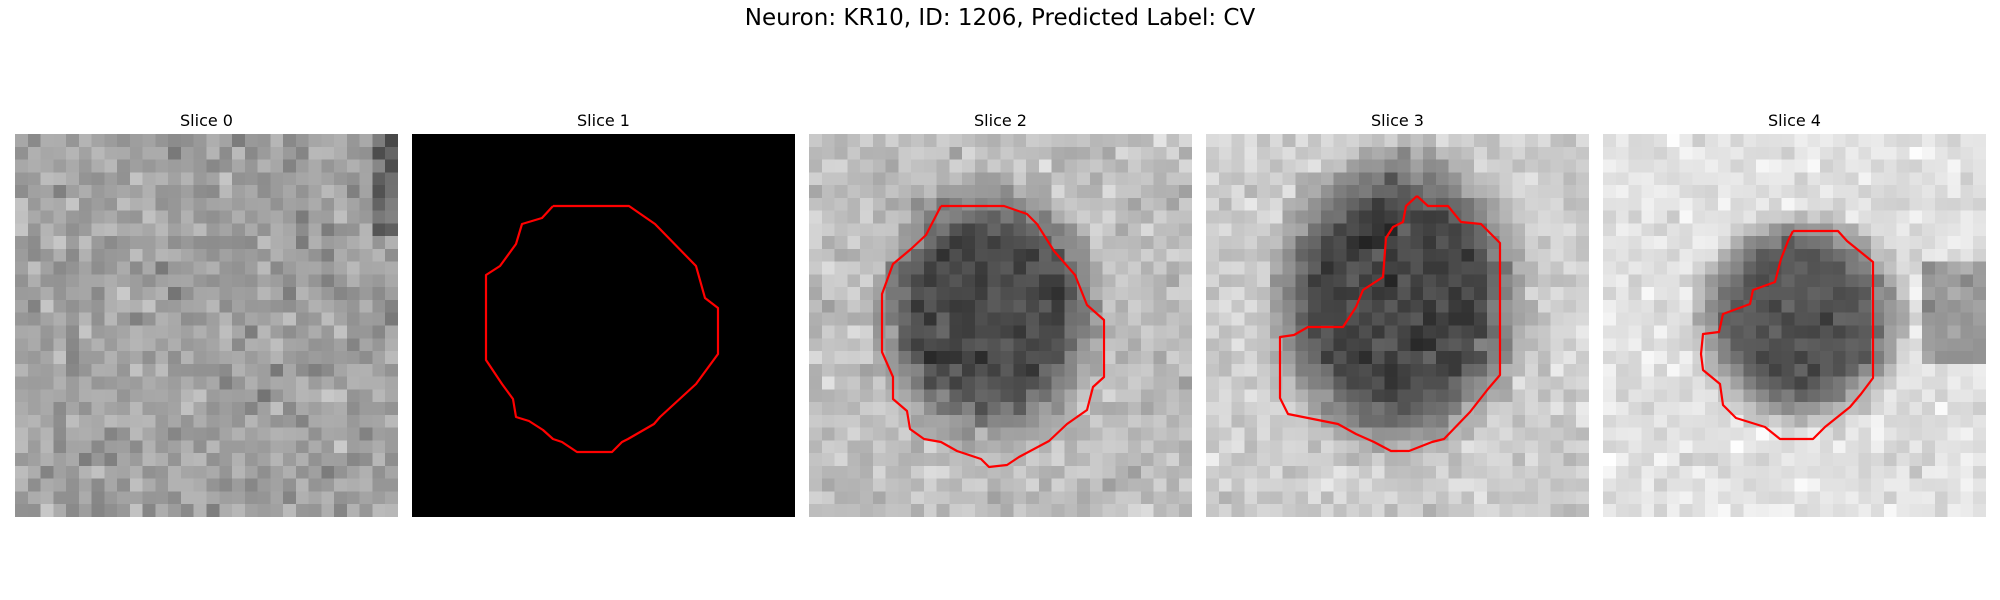 The height and width of the screenshot is (600, 2000). What do you see at coordinates (1794, 120) in the screenshot?
I see `panel-title: Slice 4` at bounding box center [1794, 120].